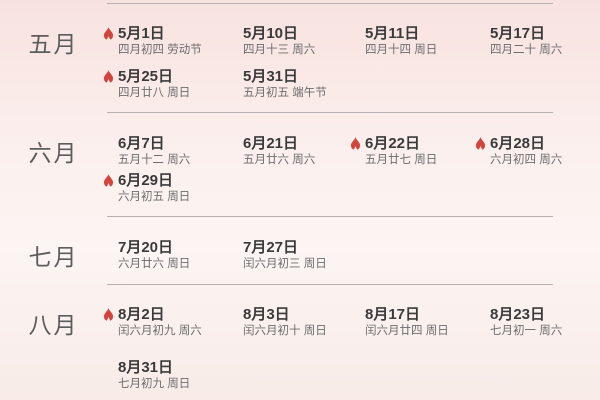 Image resolution: width=600 pixels, height=400 pixels. Describe the element at coordinates (160, 50) in the screenshot. I see `entry-detail: 四月初四 劳动节` at that location.